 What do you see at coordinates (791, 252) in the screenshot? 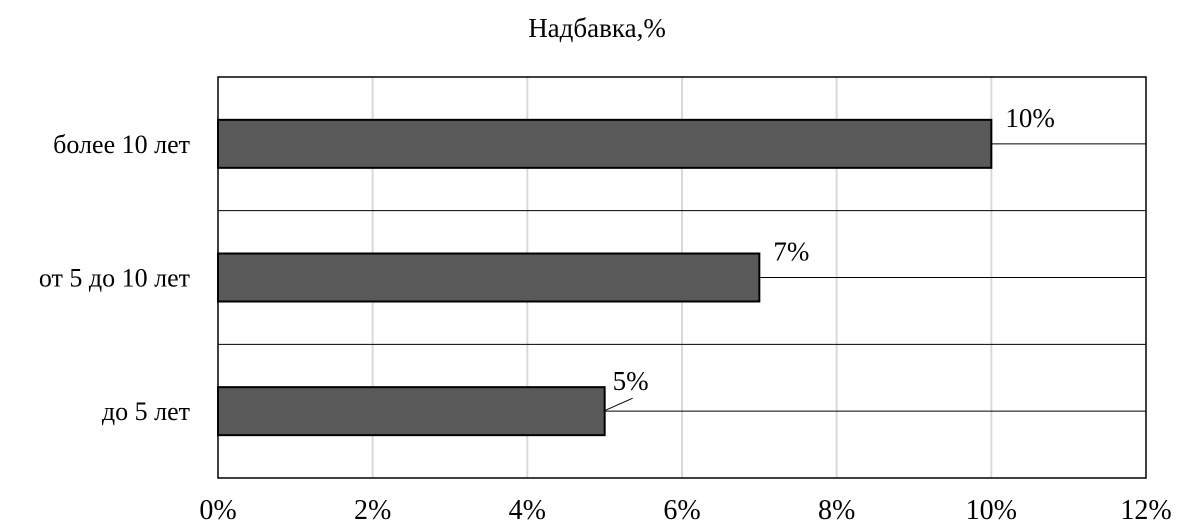
I see `data-label-2: 7%` at bounding box center [791, 252].